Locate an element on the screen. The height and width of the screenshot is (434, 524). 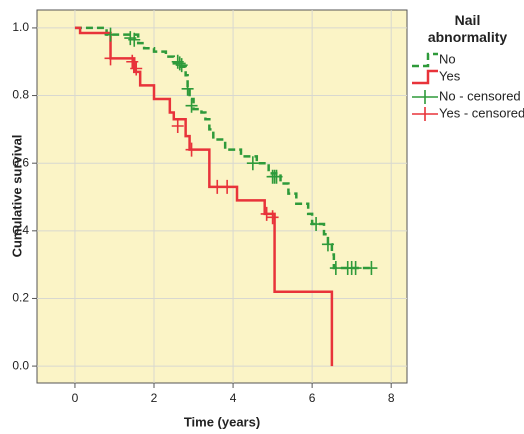
x-tick-label: 4 is located at coordinates (233, 398).